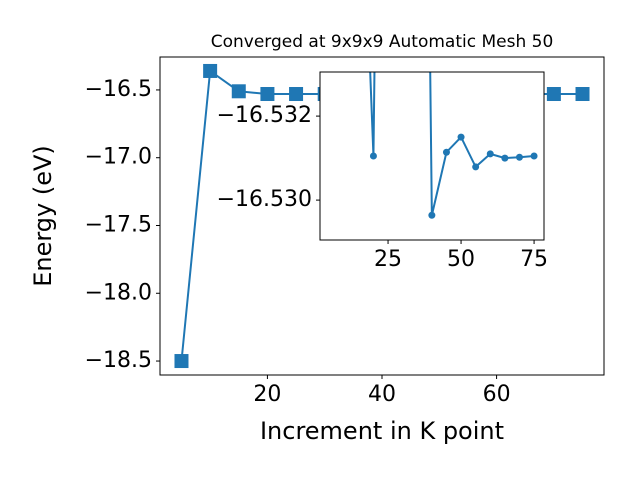  I want to click on y-tick-label: −16.530, so click(264, 199).